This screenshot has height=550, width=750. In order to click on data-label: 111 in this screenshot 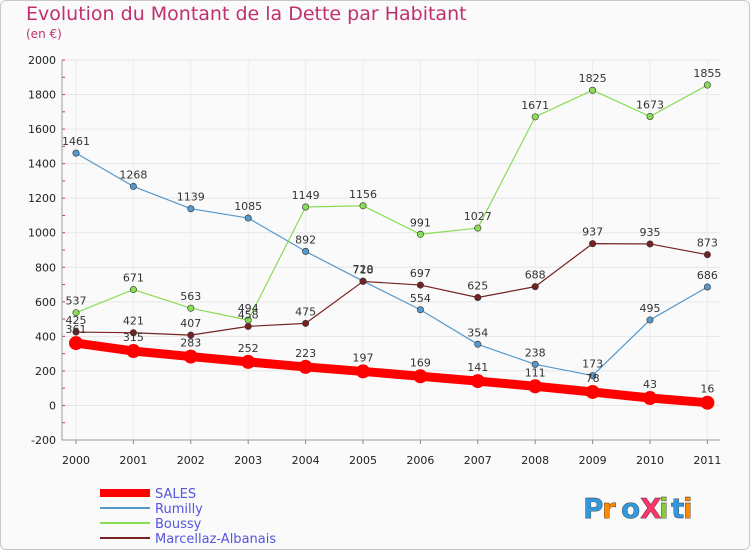, I will do `click(535, 372)`.